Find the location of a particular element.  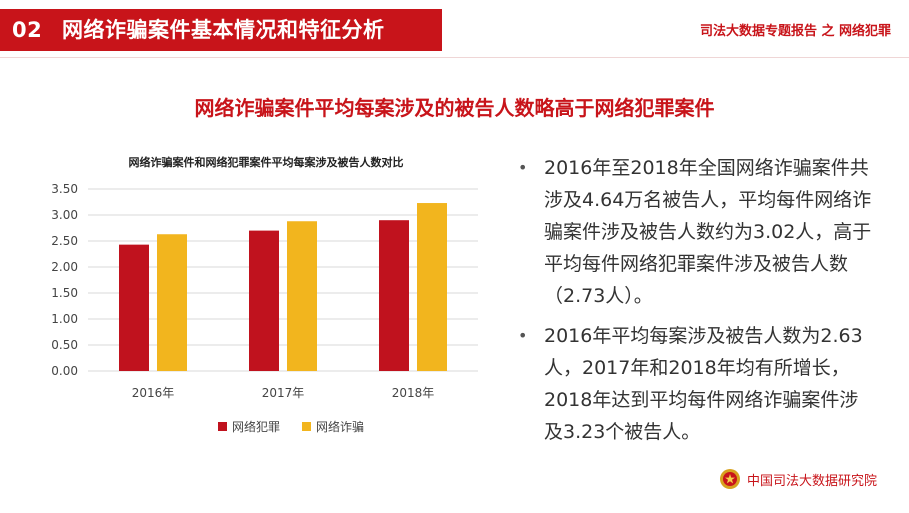

y-tick-label: 1.00 is located at coordinates (64, 319).